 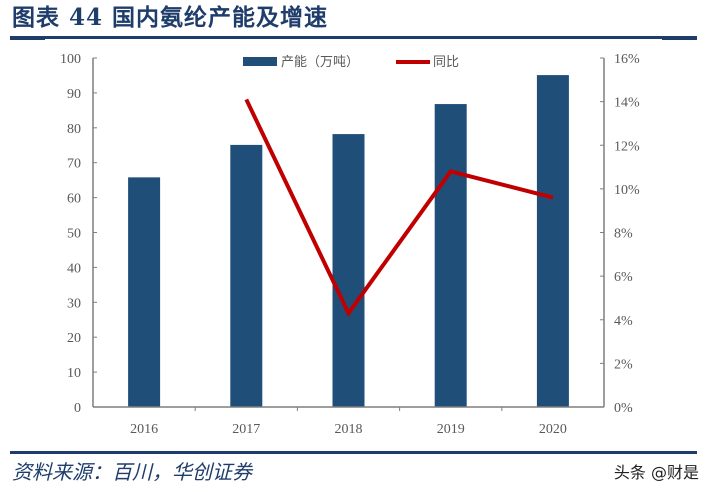 What do you see at coordinates (74, 199) in the screenshot?
I see `left-tick-label: 60` at bounding box center [74, 199].